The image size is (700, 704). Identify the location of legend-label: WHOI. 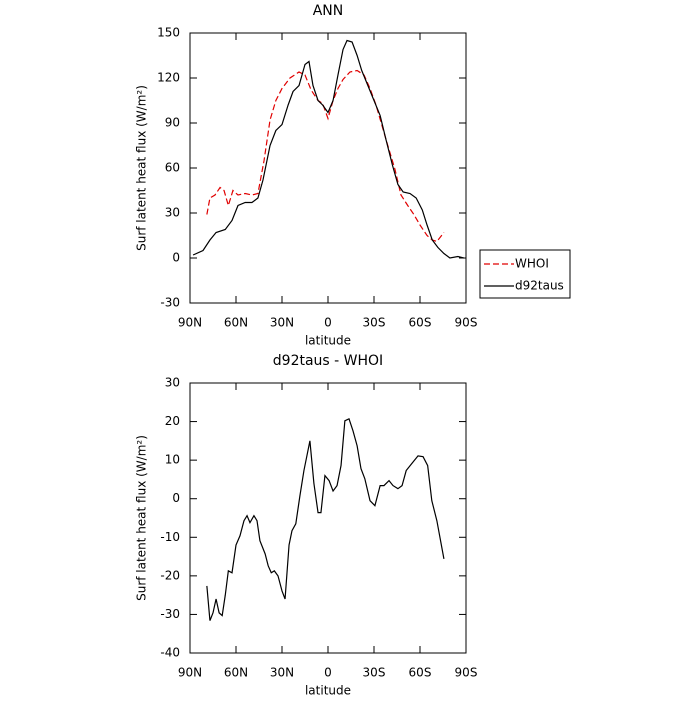
(532, 264).